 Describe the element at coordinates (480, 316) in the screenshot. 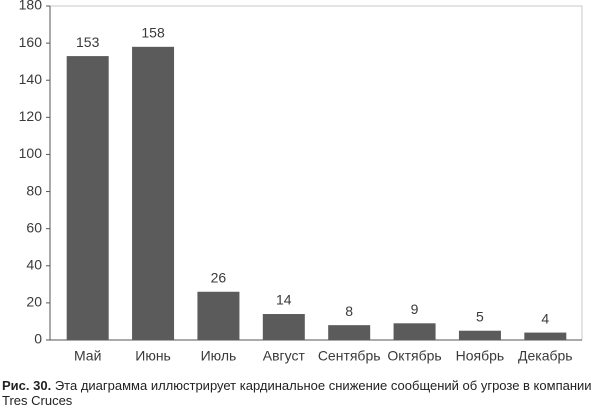

I see `value-label: 5` at that location.